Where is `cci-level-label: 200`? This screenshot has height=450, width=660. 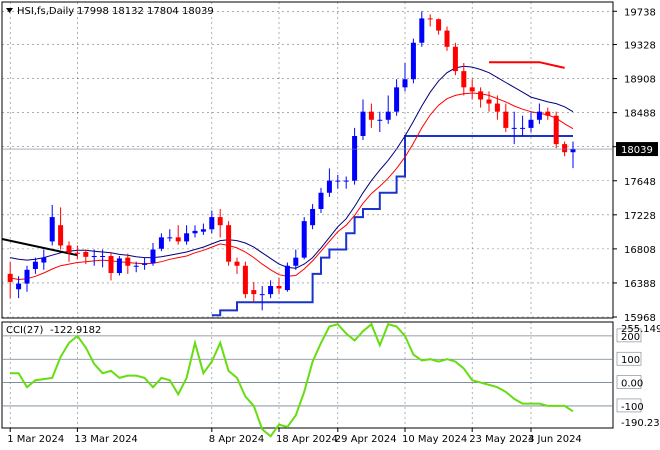
cci-level-label: 200 is located at coordinates (630, 337).